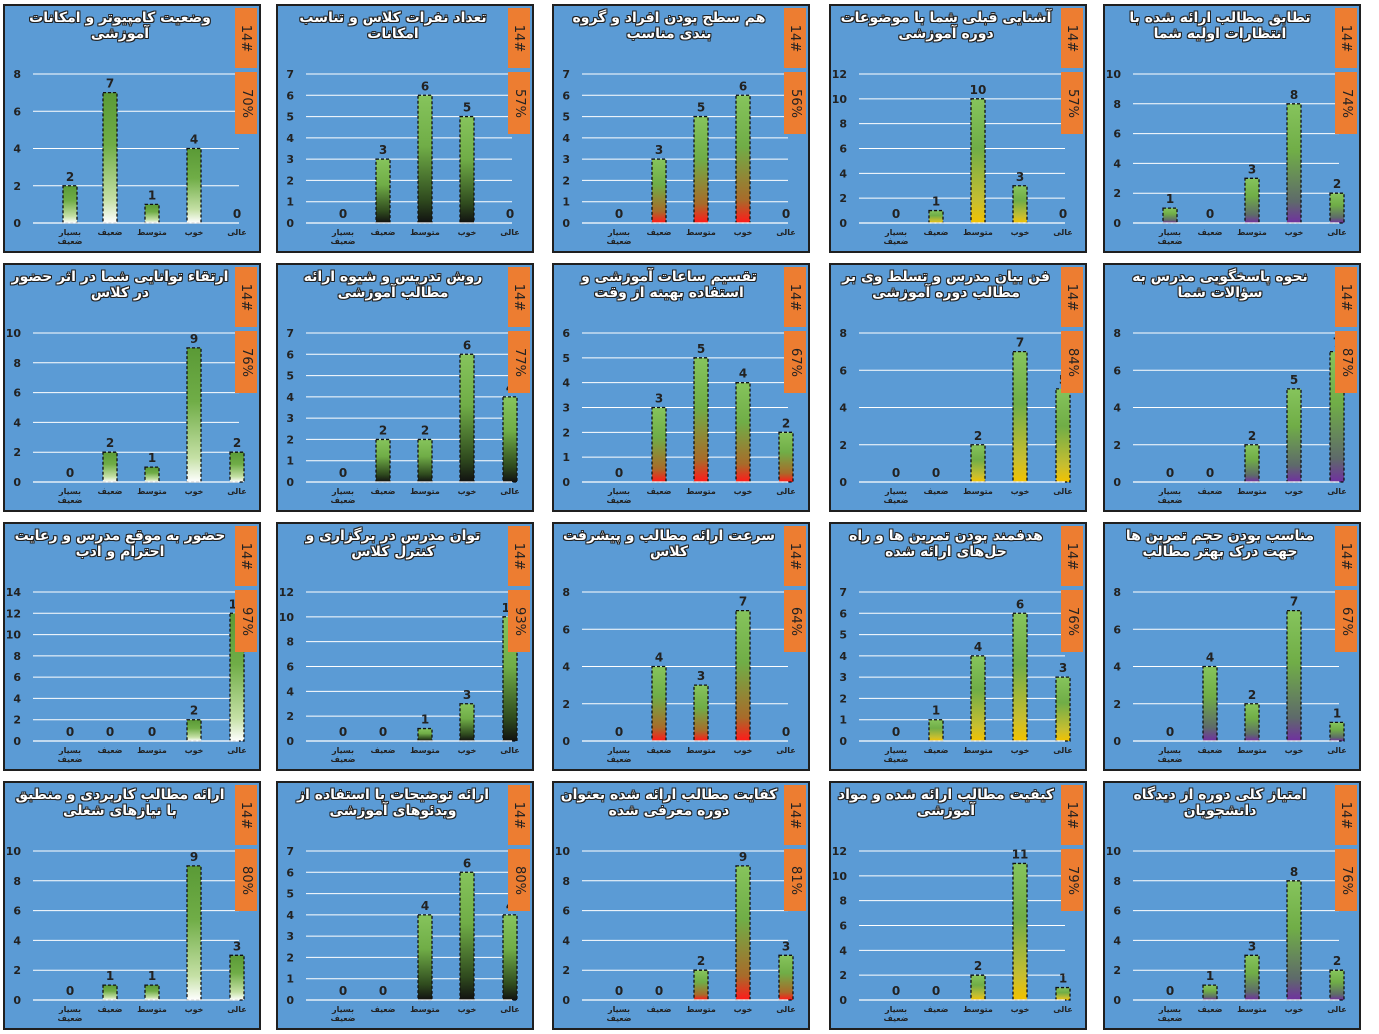 This screenshot has height=1034, width=1379. I want to click on chart-title: روش تدریس و شیوه ارائه مطالب آموزشی, so click(393, 285).